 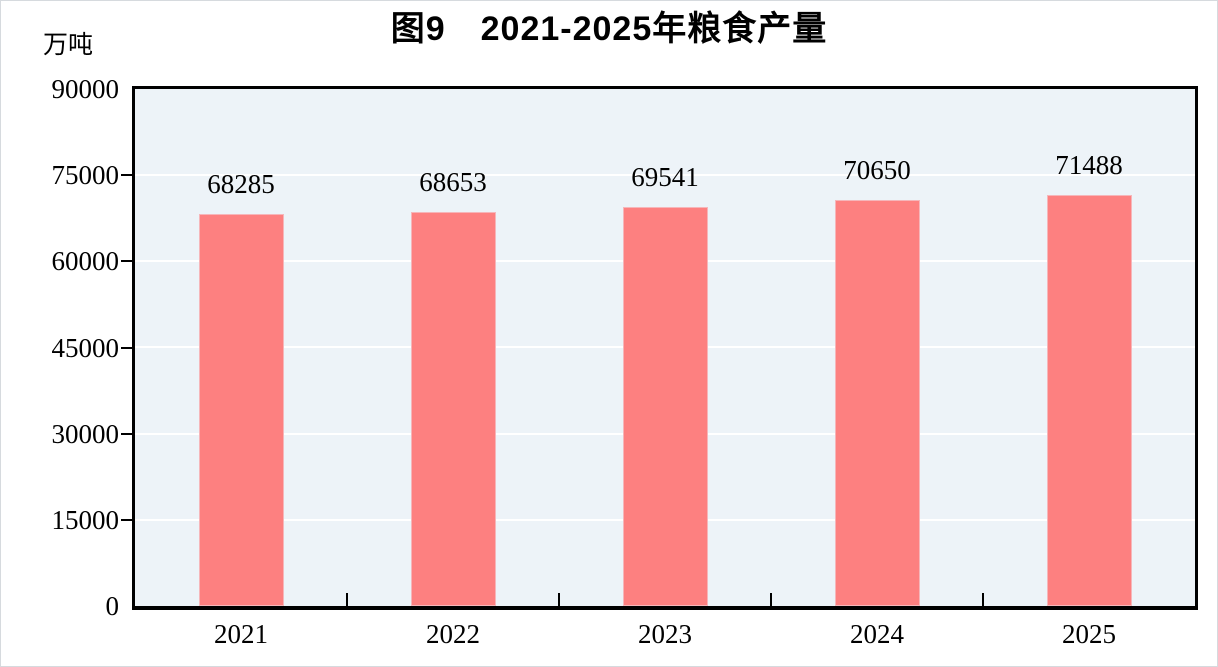 I want to click on x-axis-tick-label: 2022, so click(x=453, y=634).